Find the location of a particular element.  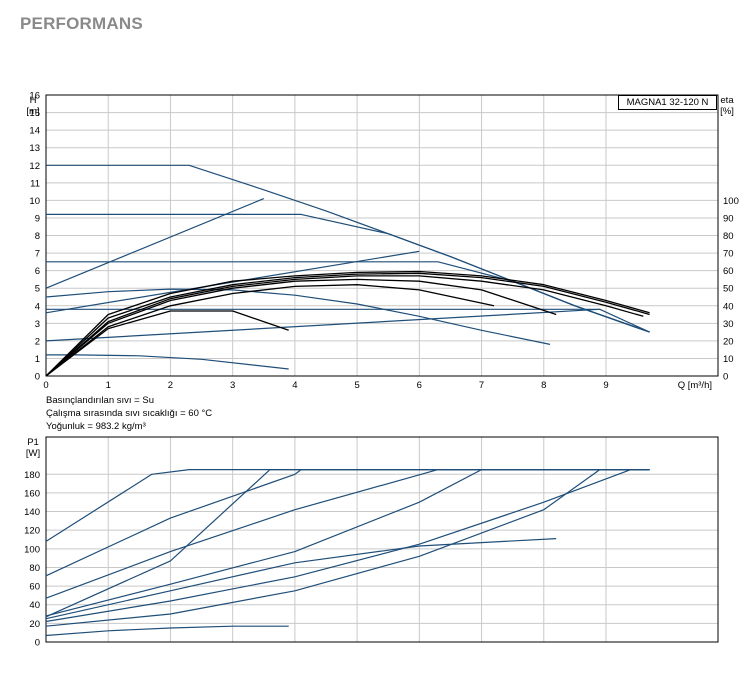

hq-x-tick-label: 0 is located at coordinates (45, 385).